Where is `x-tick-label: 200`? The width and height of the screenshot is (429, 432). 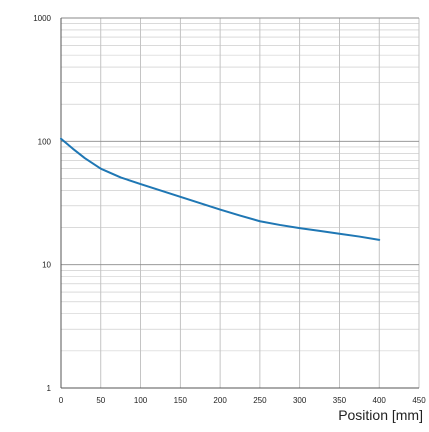
x-tick-label: 200 is located at coordinates (220, 400).